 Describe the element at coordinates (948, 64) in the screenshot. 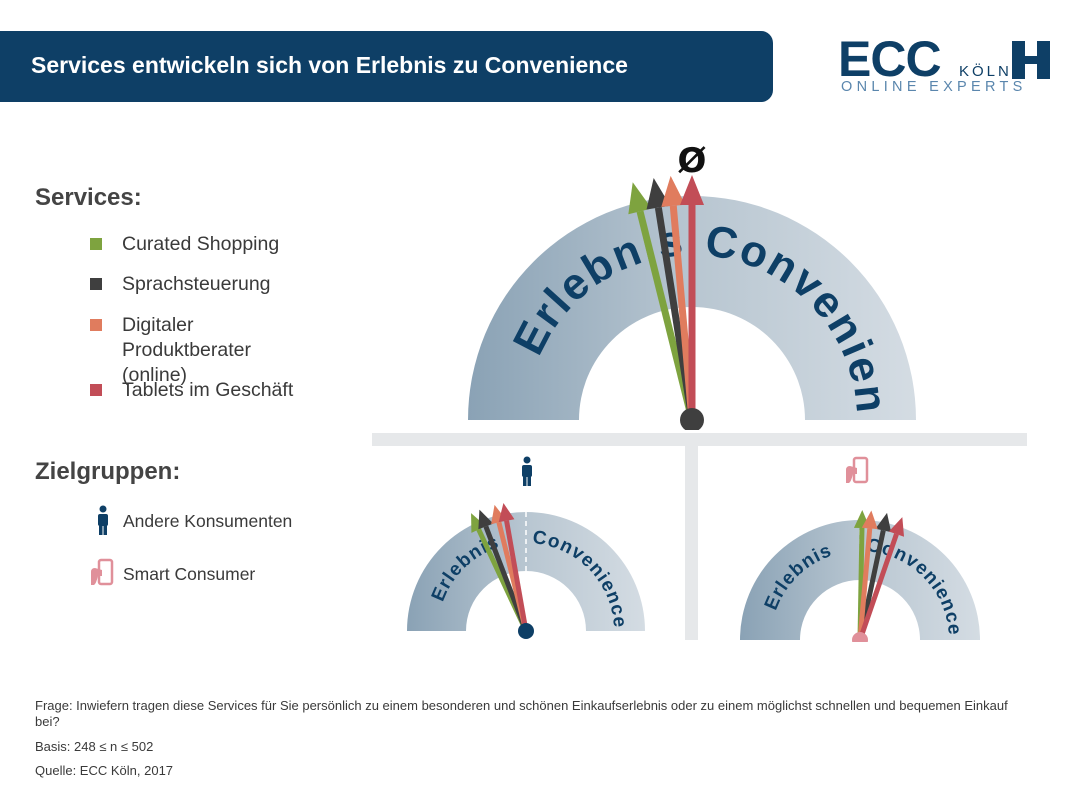

I see `ecc-logo: ECC KÖLN ONLINE EXPERTS` at that location.